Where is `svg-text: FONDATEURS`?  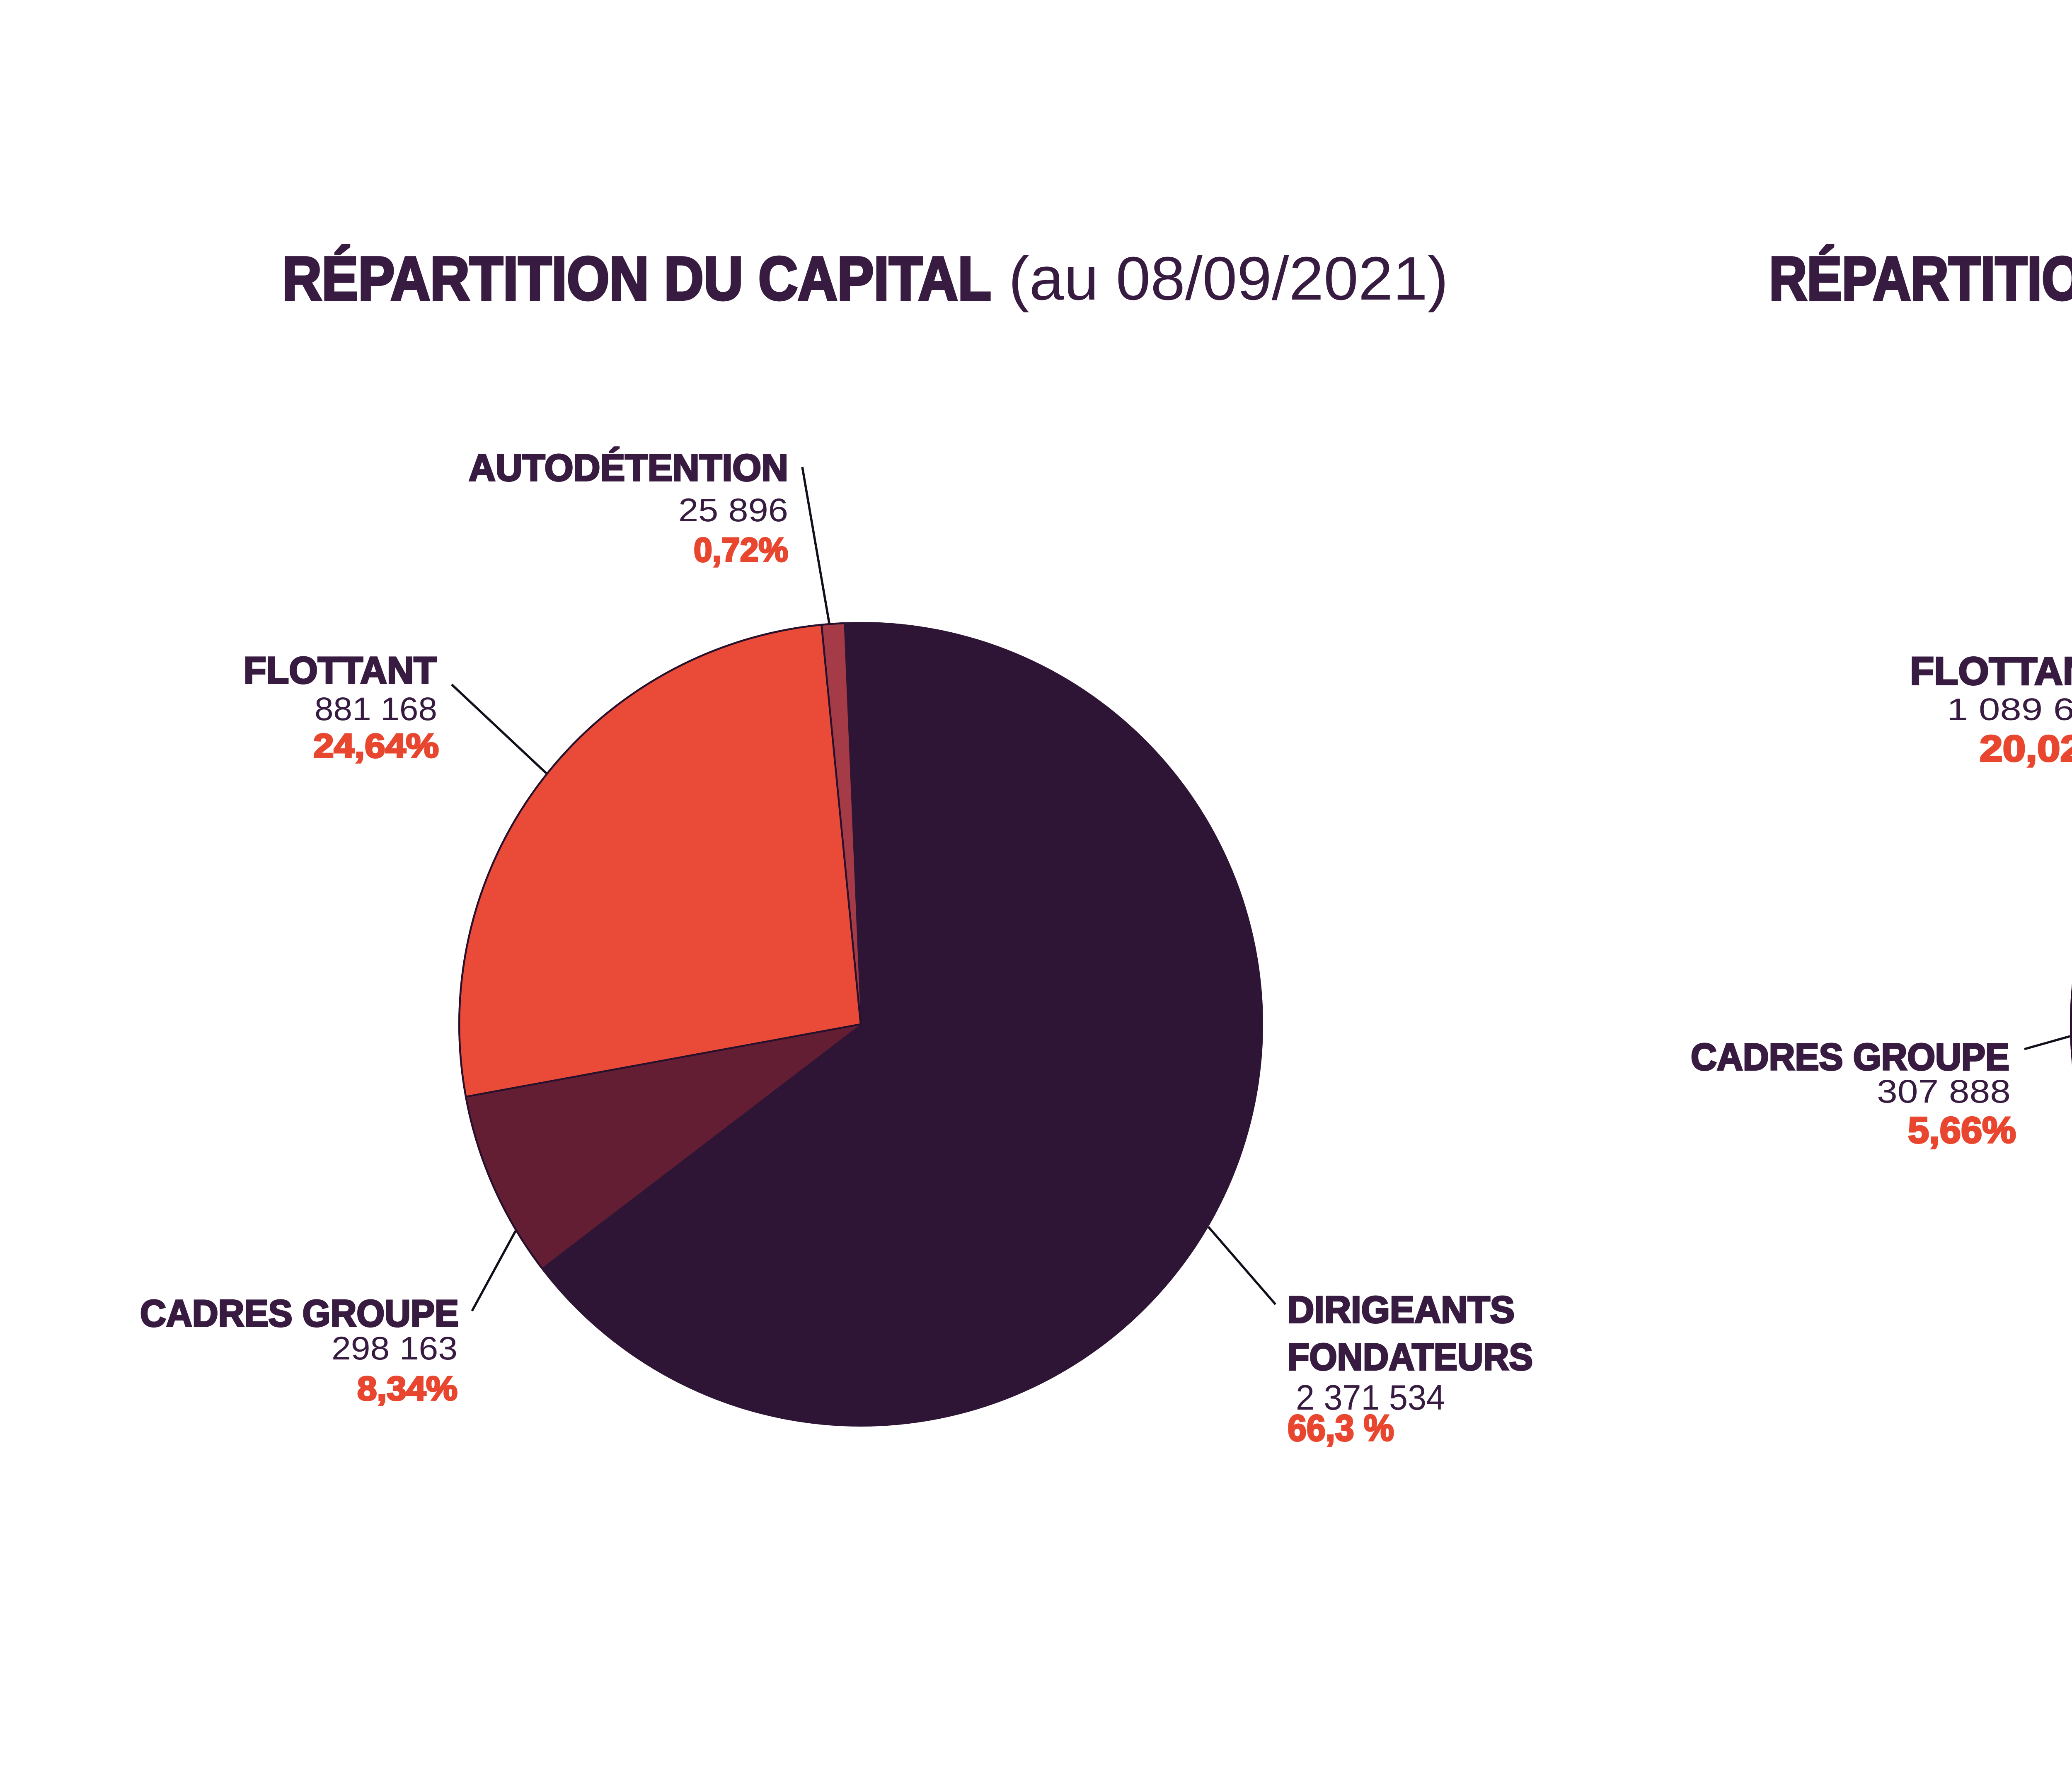
svg-text: FONDATEURS is located at coordinates (1410, 1357).